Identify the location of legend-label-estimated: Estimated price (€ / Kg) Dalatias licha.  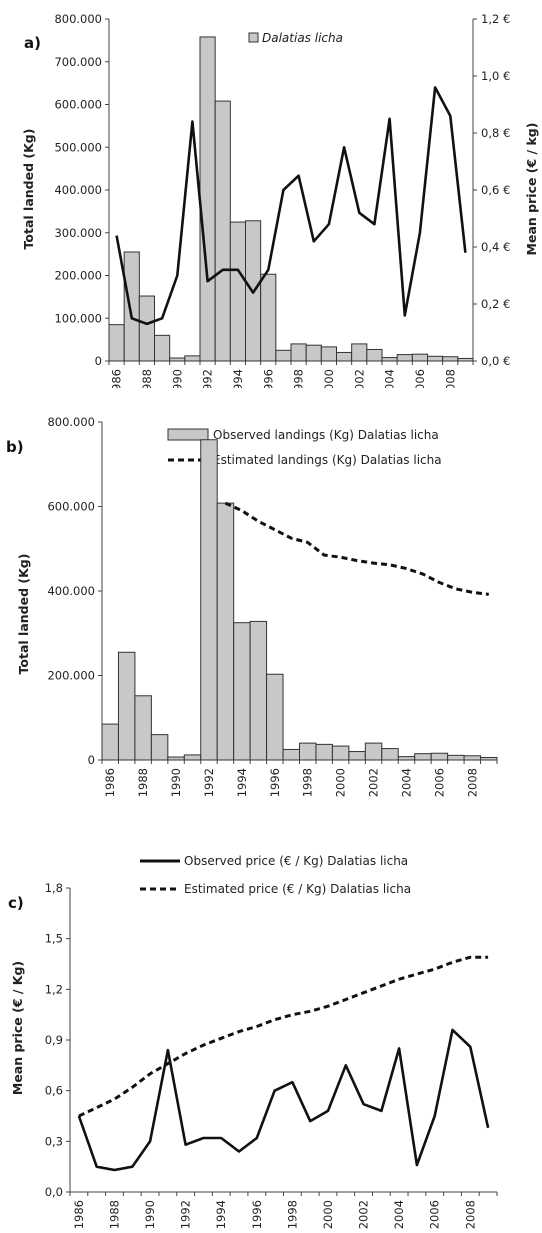
(297, 889).